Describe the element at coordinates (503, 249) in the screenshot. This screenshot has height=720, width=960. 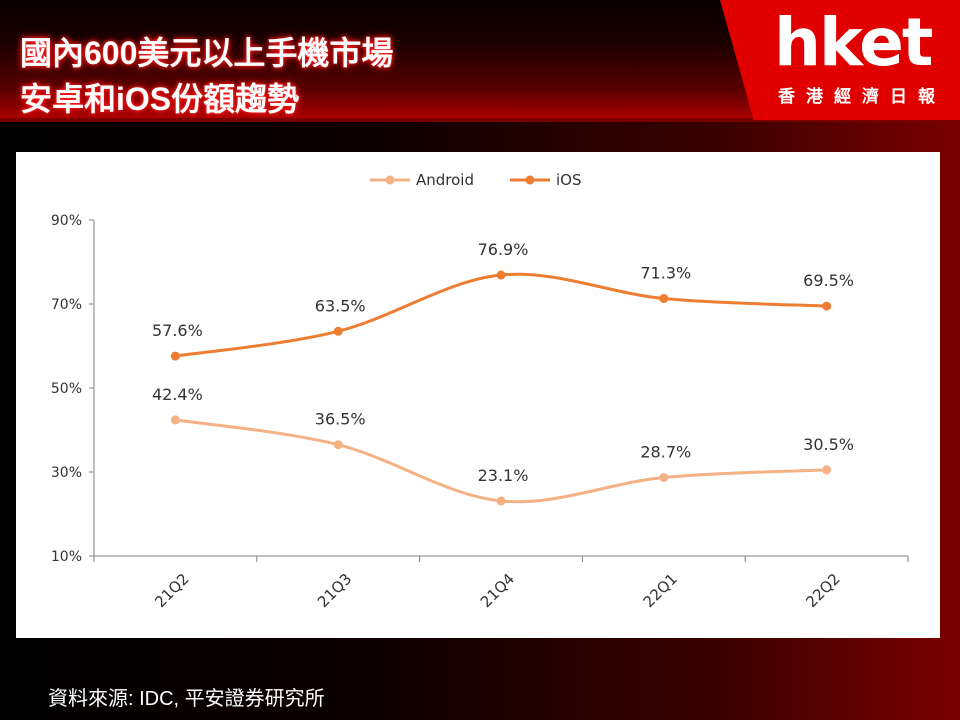
I see `ios-data-label: 76.9%` at that location.